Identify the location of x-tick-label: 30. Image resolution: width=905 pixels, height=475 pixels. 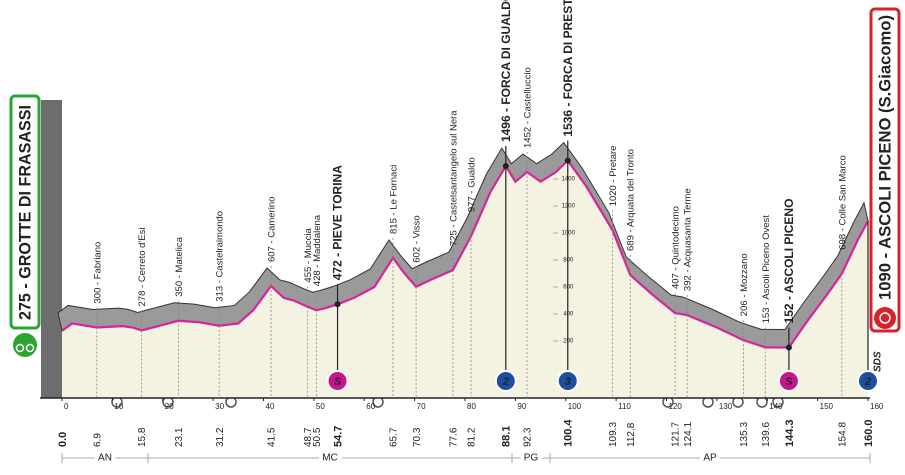
(219, 406).